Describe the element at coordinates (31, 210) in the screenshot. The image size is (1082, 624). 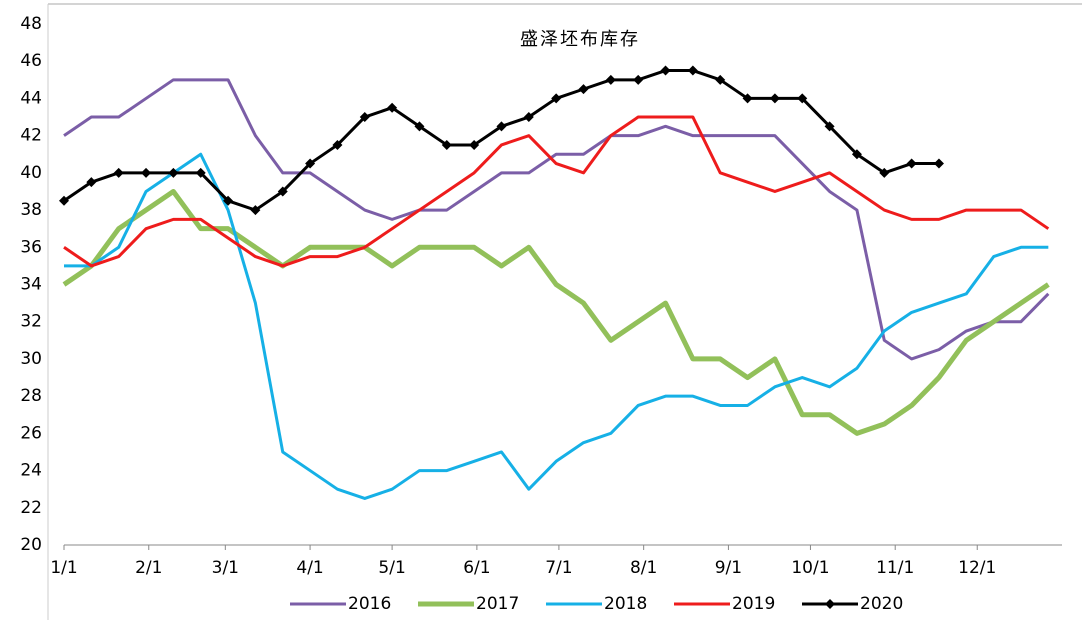
I see `y-tick-label: 38` at that location.